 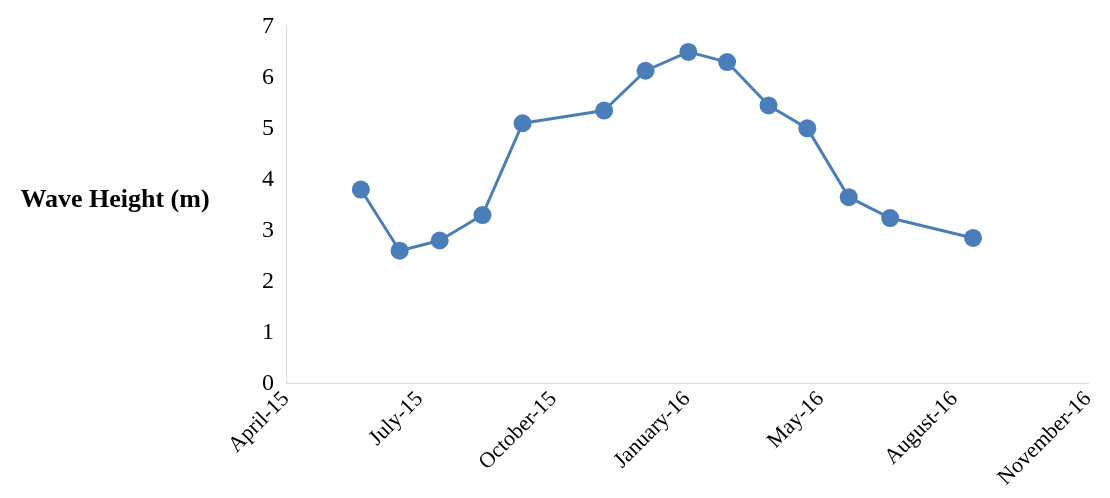 I want to click on y-tick-label: 1, so click(x=268, y=330).